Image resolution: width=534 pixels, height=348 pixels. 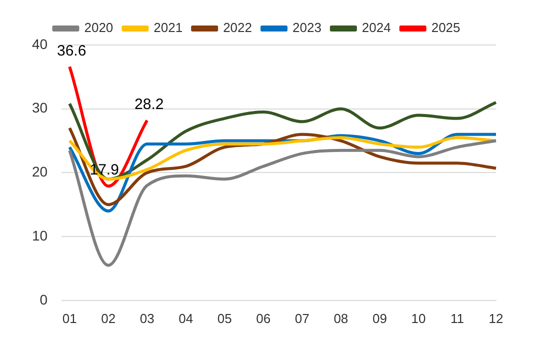 I want to click on legend-label: 2025, so click(x=445, y=28).